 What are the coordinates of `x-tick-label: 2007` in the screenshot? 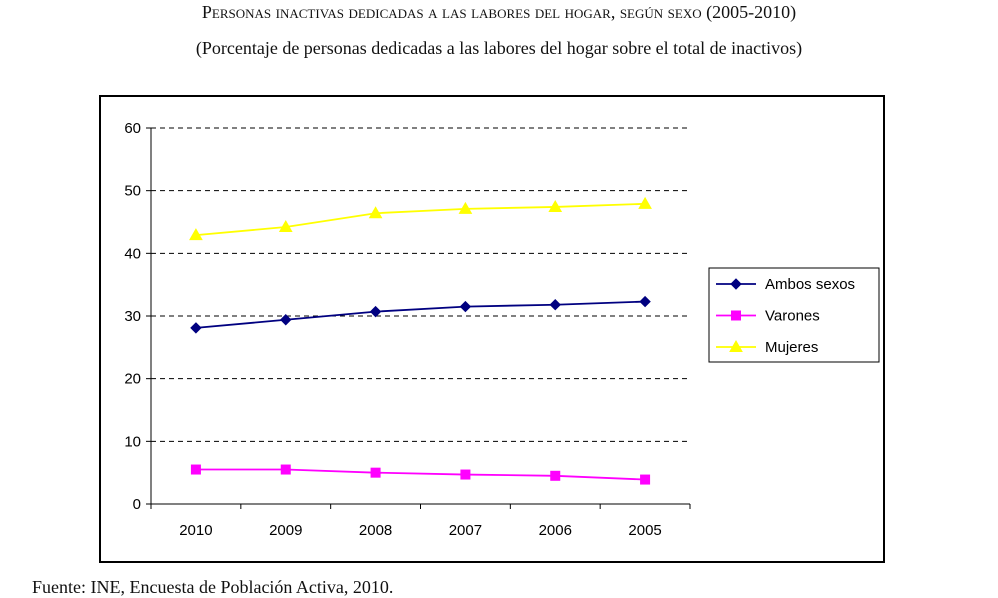 It's located at (465, 530).